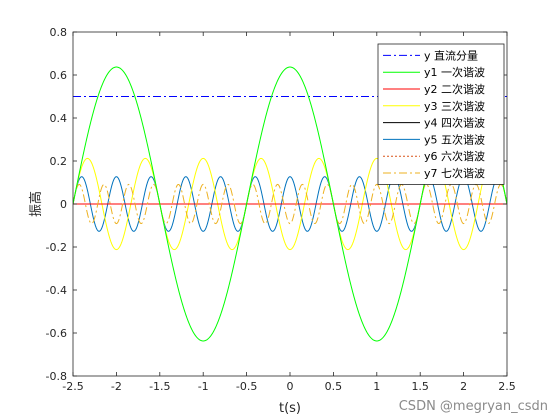 The image size is (560, 420). Describe the element at coordinates (56, 247) in the screenshot. I see `y-tick-label: -0.2` at that location.